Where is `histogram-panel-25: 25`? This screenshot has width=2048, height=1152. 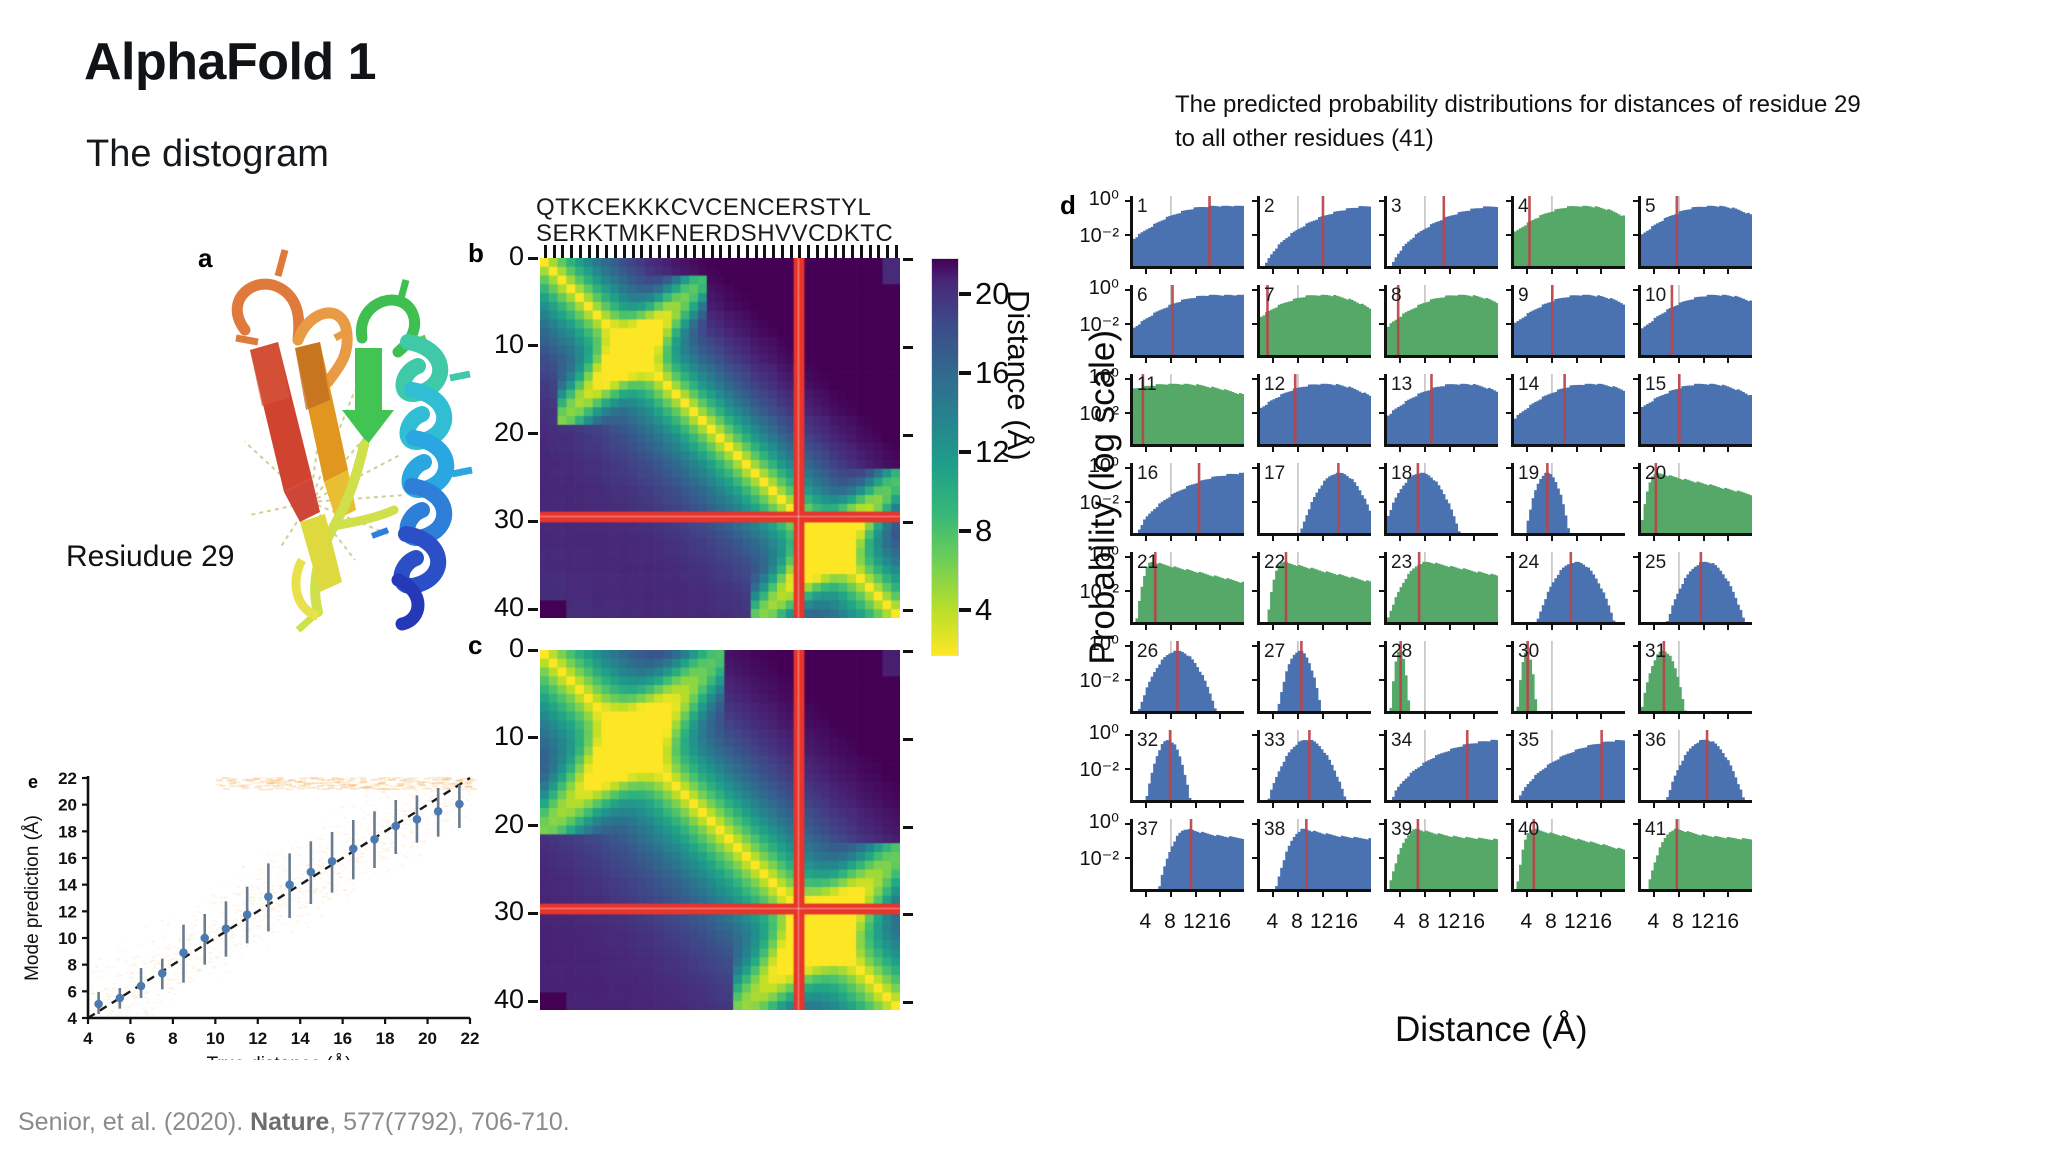 histogram-panel-25: 25 is located at coordinates (1692, 591).